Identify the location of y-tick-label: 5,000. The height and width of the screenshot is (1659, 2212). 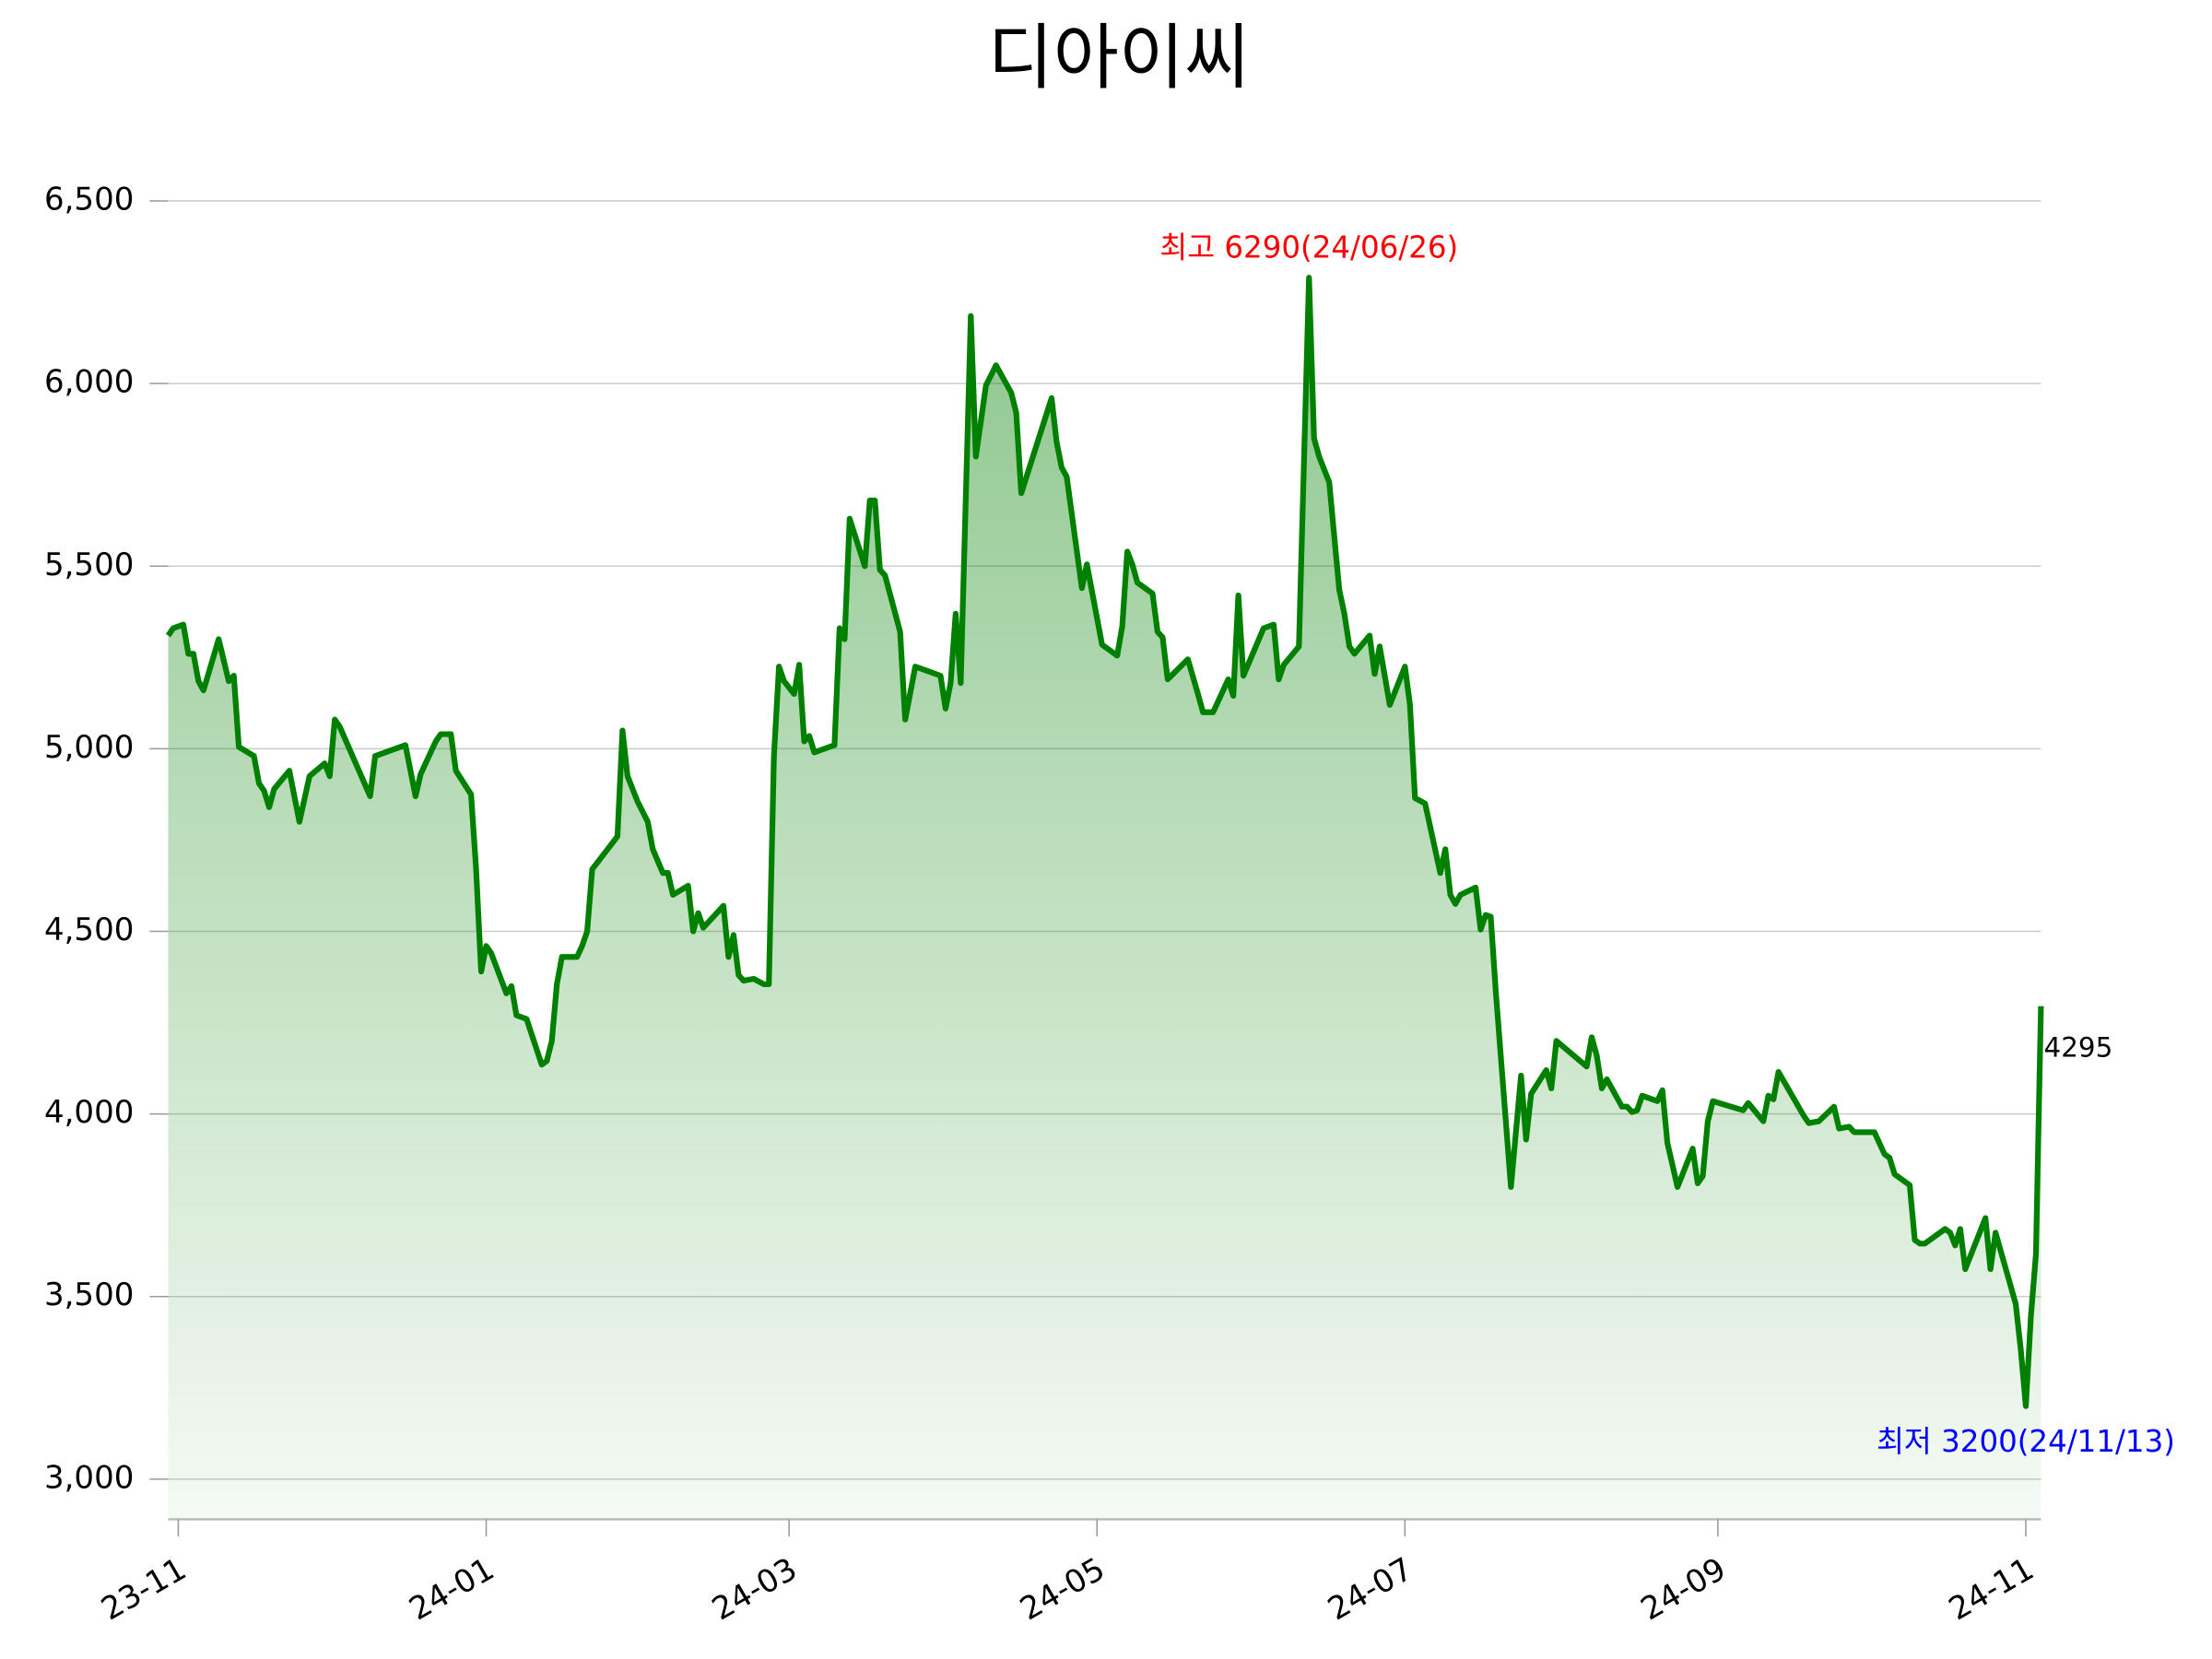
(89, 747).